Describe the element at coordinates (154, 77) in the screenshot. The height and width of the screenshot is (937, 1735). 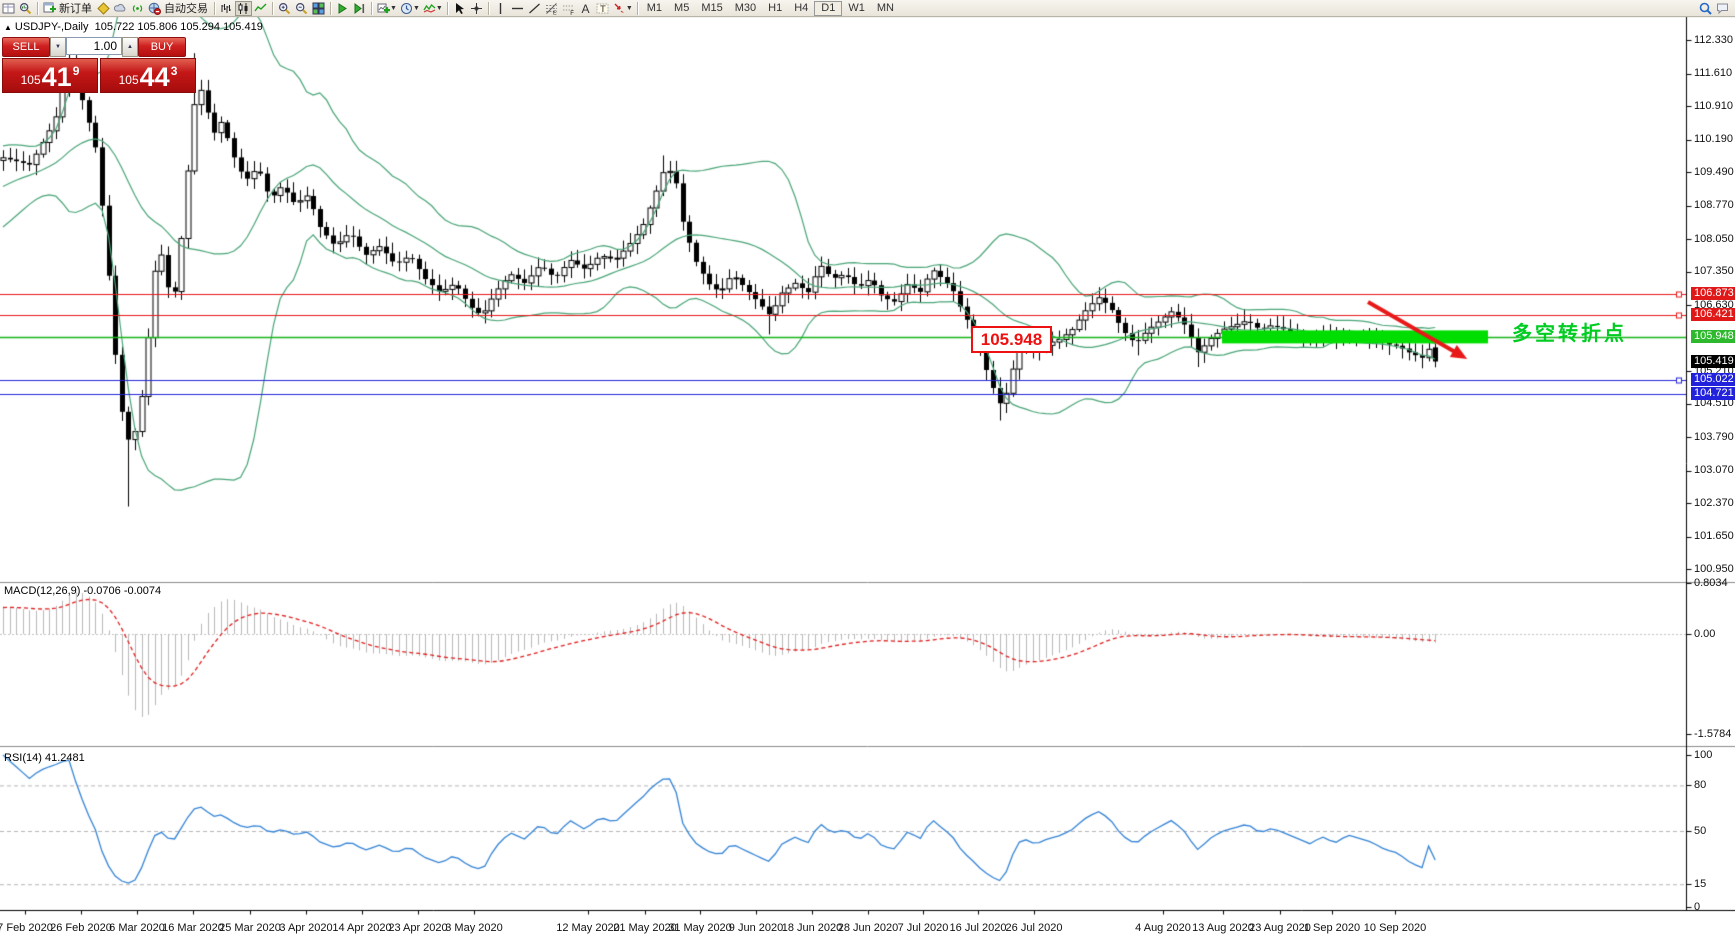
I see `buy-price-main: 44` at that location.